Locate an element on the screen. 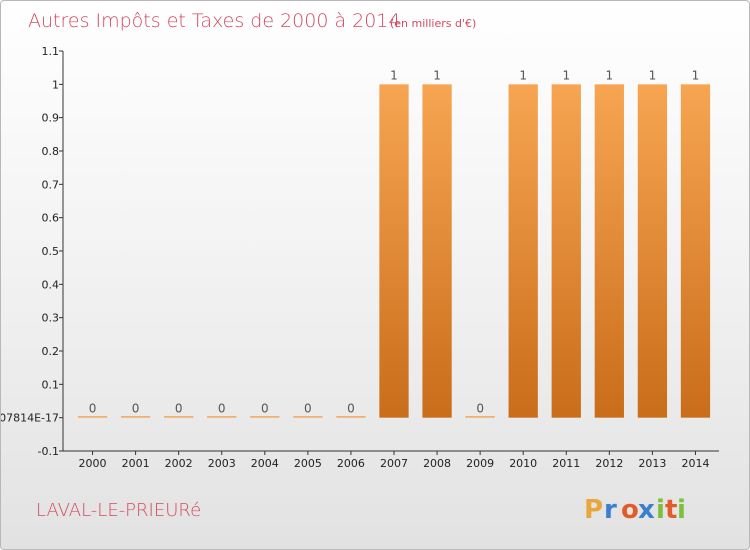  logo-letter: r is located at coordinates (610, 510).